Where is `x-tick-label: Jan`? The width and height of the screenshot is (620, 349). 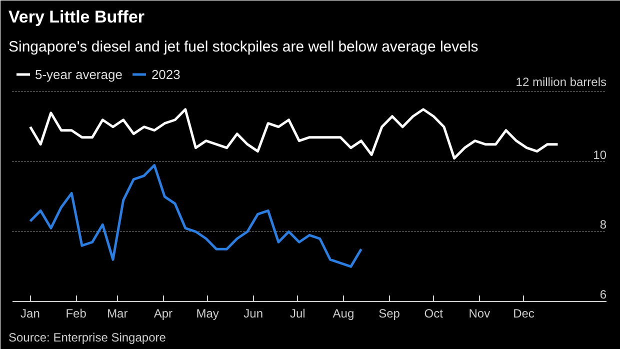 x-tick-label: Jan is located at coordinates (30, 313).